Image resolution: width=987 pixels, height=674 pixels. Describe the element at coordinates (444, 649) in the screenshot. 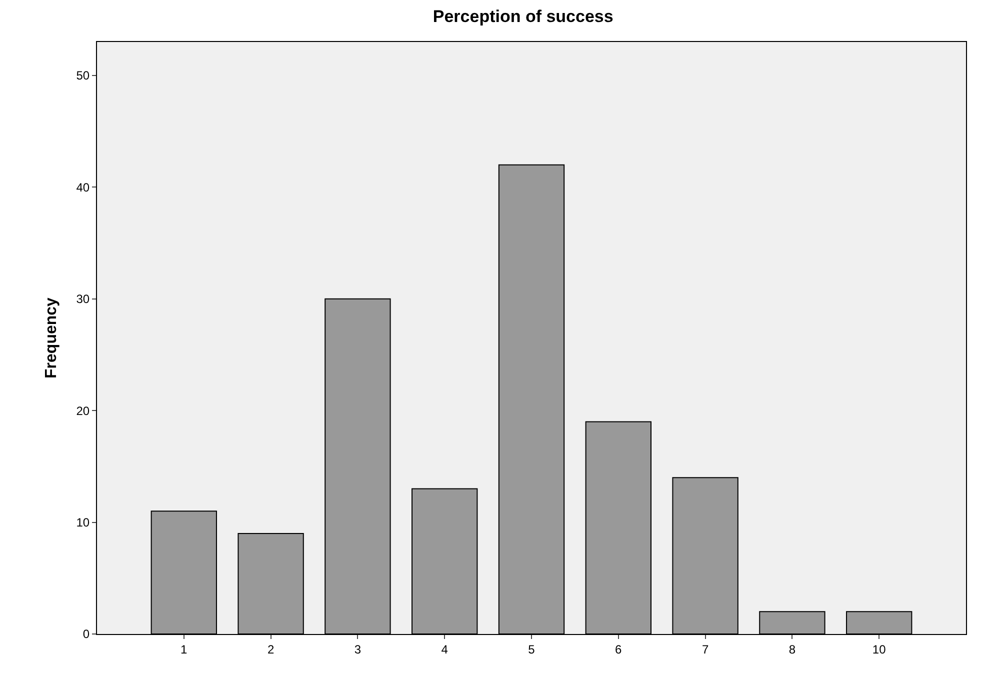

I see `x-tick-label: 4` at that location.